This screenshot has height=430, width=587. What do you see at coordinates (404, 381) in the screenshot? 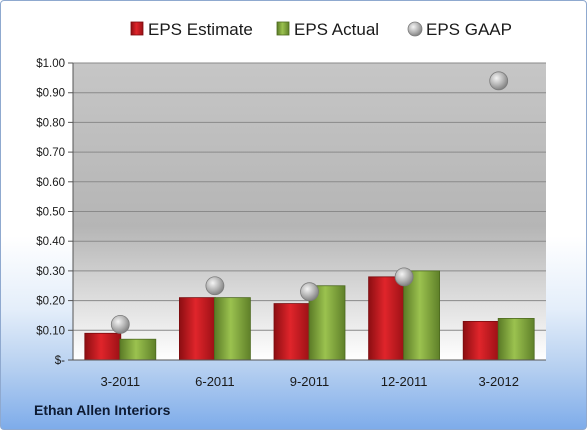
I see `x-tick-label: 12-2011` at bounding box center [404, 381].